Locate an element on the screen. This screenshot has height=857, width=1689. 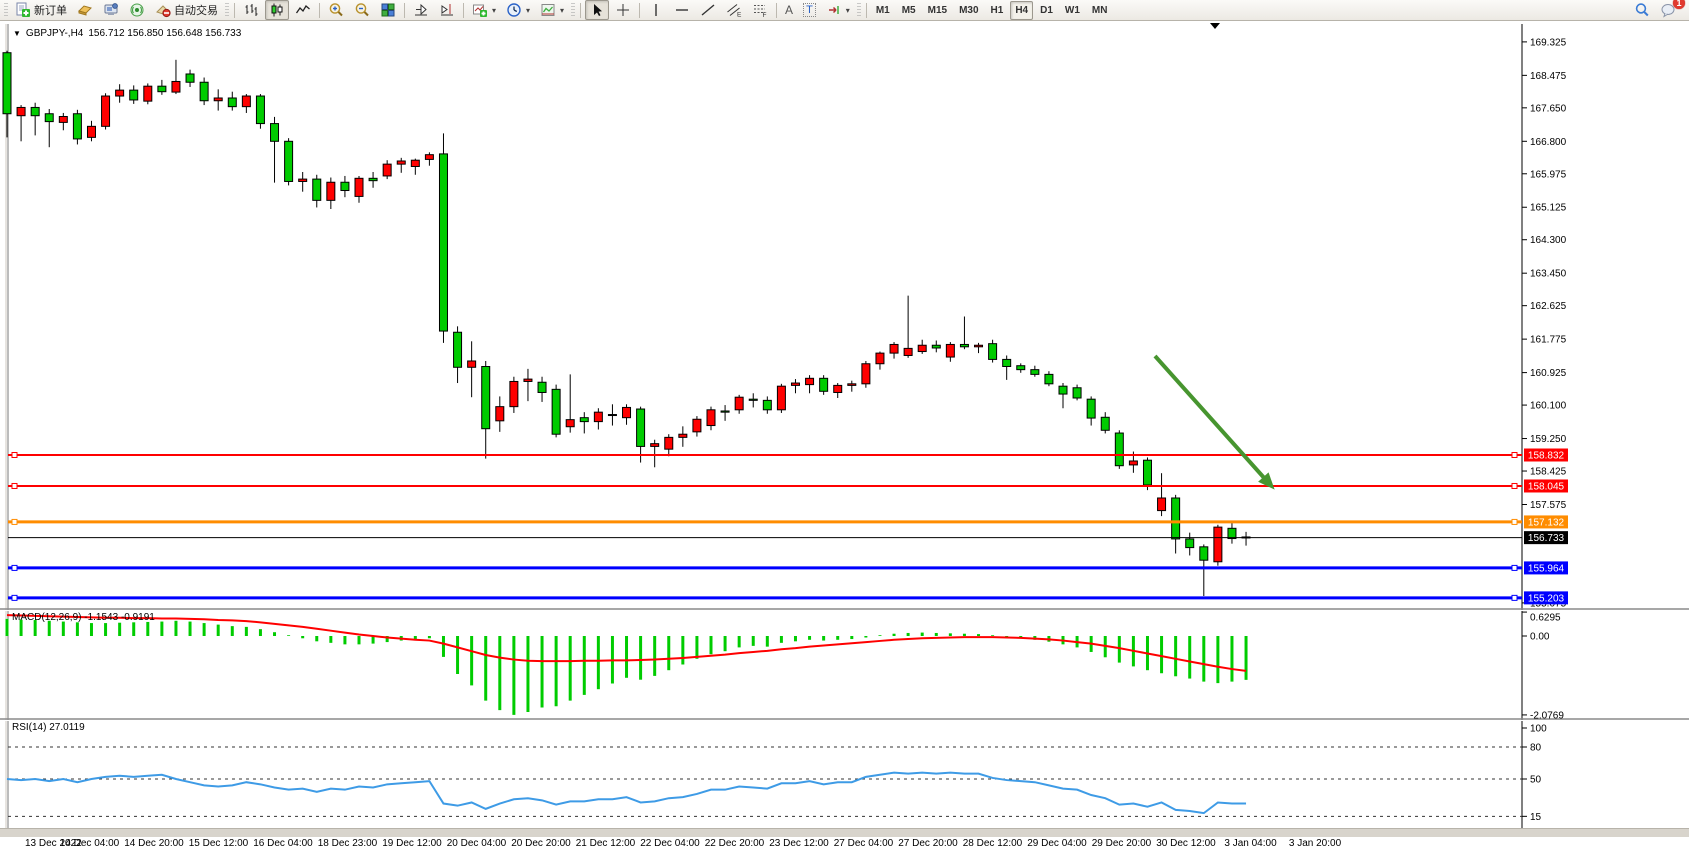
timeframe-label: W1 is located at coordinates (1072, 10).